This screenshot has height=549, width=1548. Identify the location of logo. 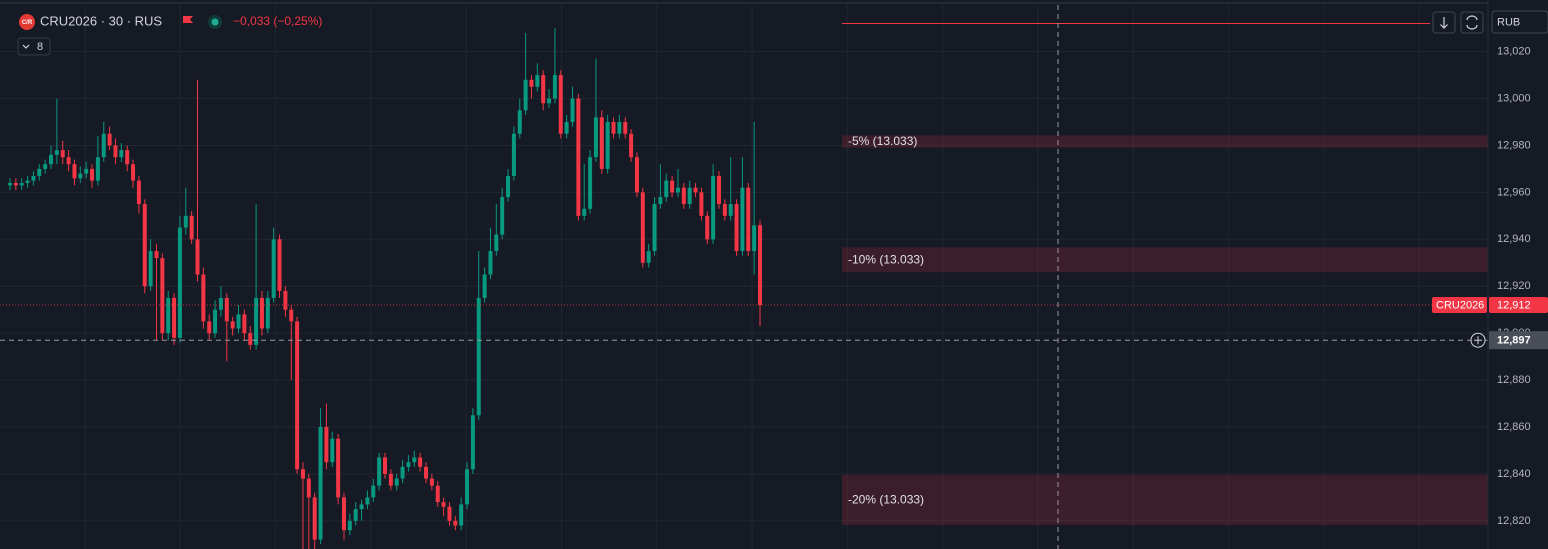
(27, 22).